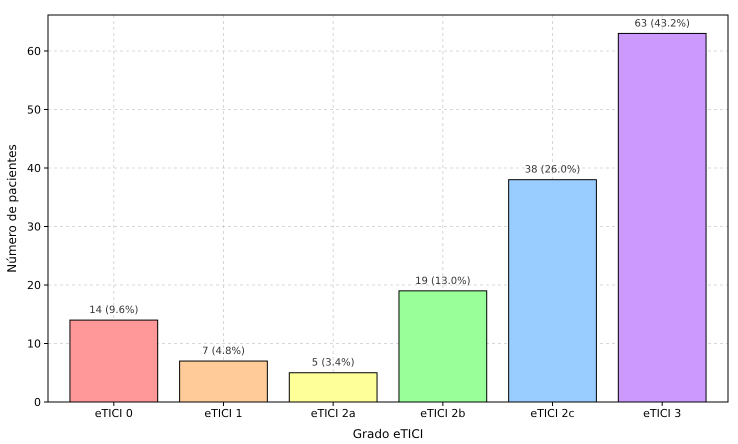 The width and height of the screenshot is (738, 444). I want to click on x-tick-label: eTICI 3, so click(662, 413).